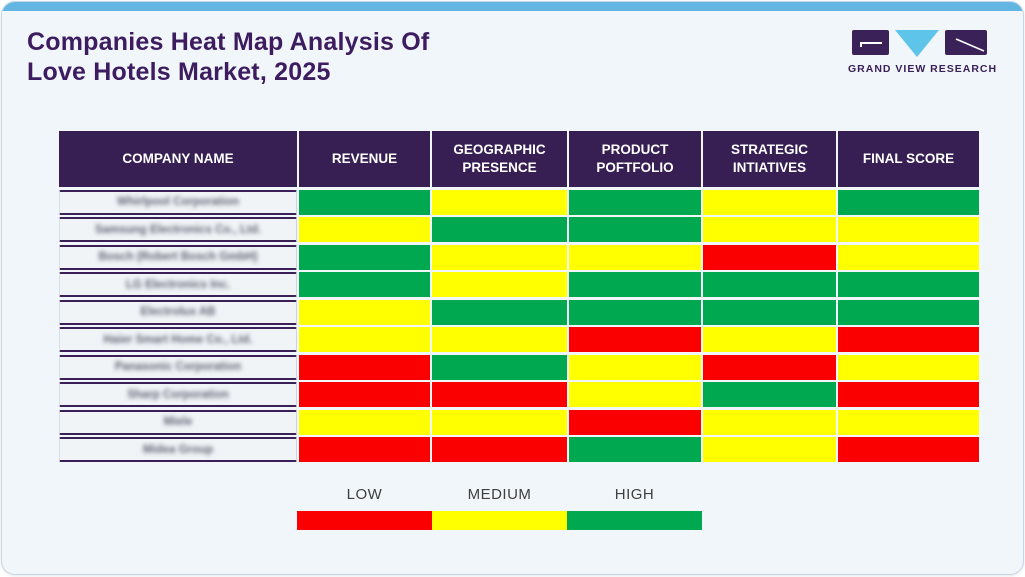 This screenshot has height=577, width=1025. I want to click on legend-swatch-low, so click(364, 520).